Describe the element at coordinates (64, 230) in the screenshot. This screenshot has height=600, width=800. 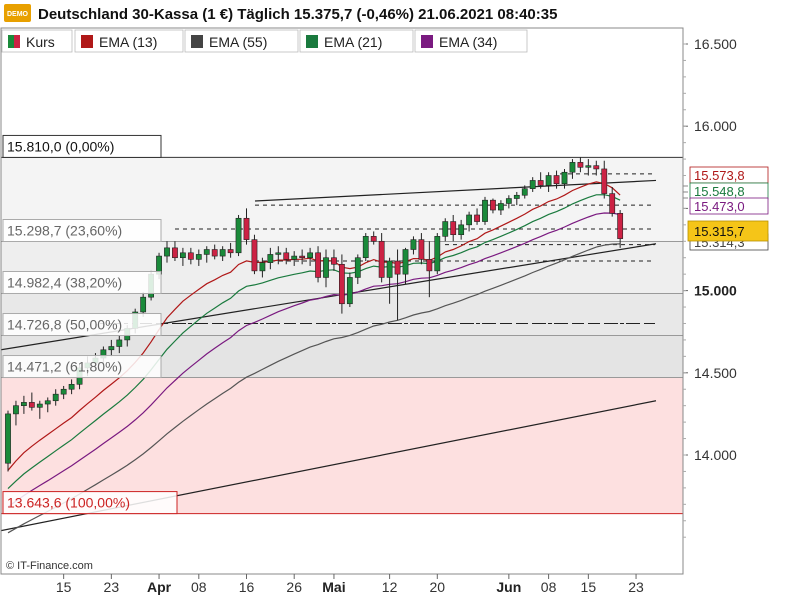
I see `fib-label-1: 15.298,7 (23,60%)` at that location.